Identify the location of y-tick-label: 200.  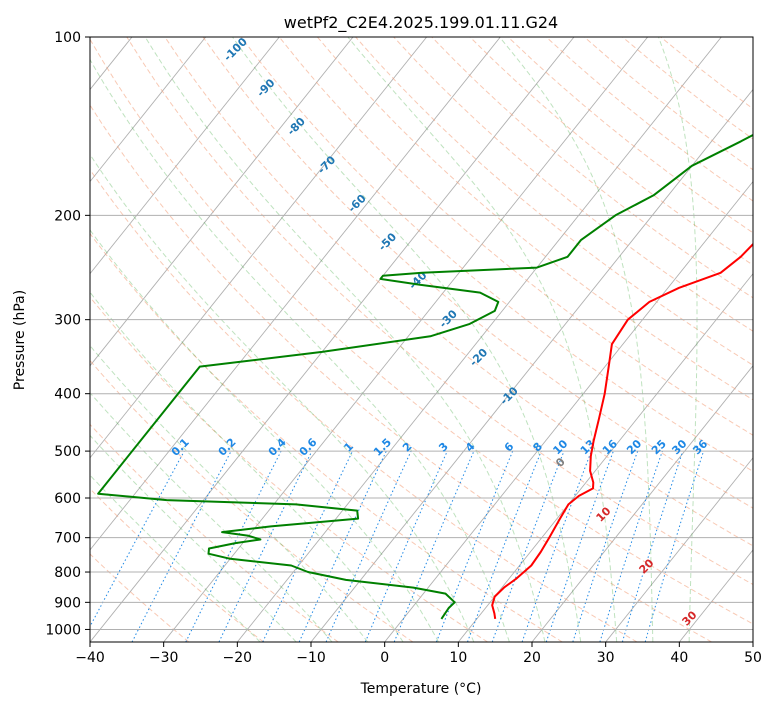
(67, 216).